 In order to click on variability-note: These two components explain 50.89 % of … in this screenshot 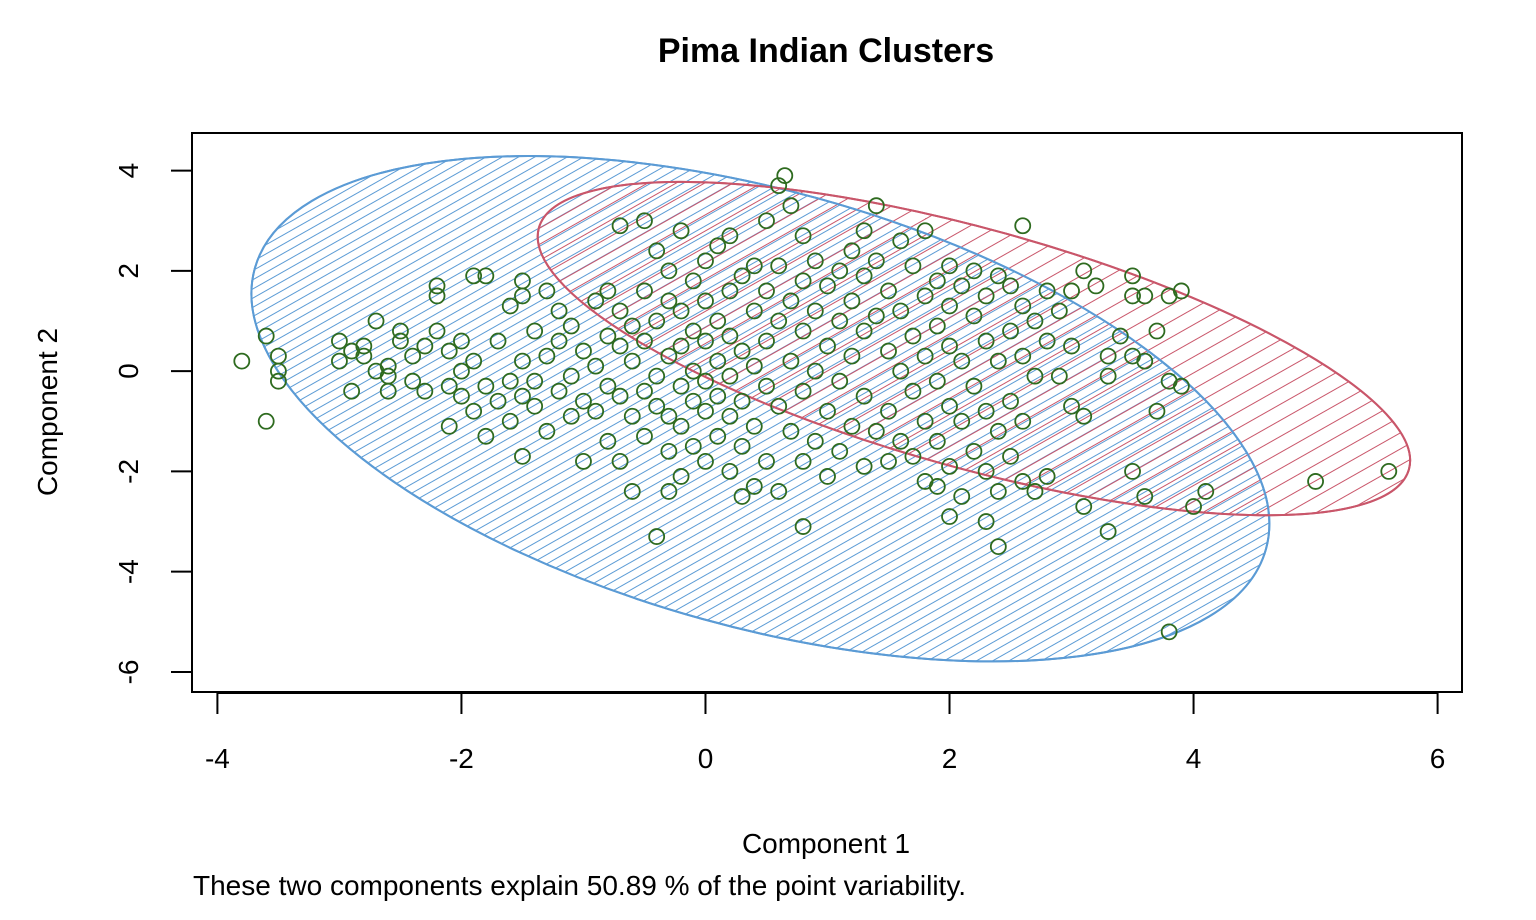, I will do `click(579, 885)`.